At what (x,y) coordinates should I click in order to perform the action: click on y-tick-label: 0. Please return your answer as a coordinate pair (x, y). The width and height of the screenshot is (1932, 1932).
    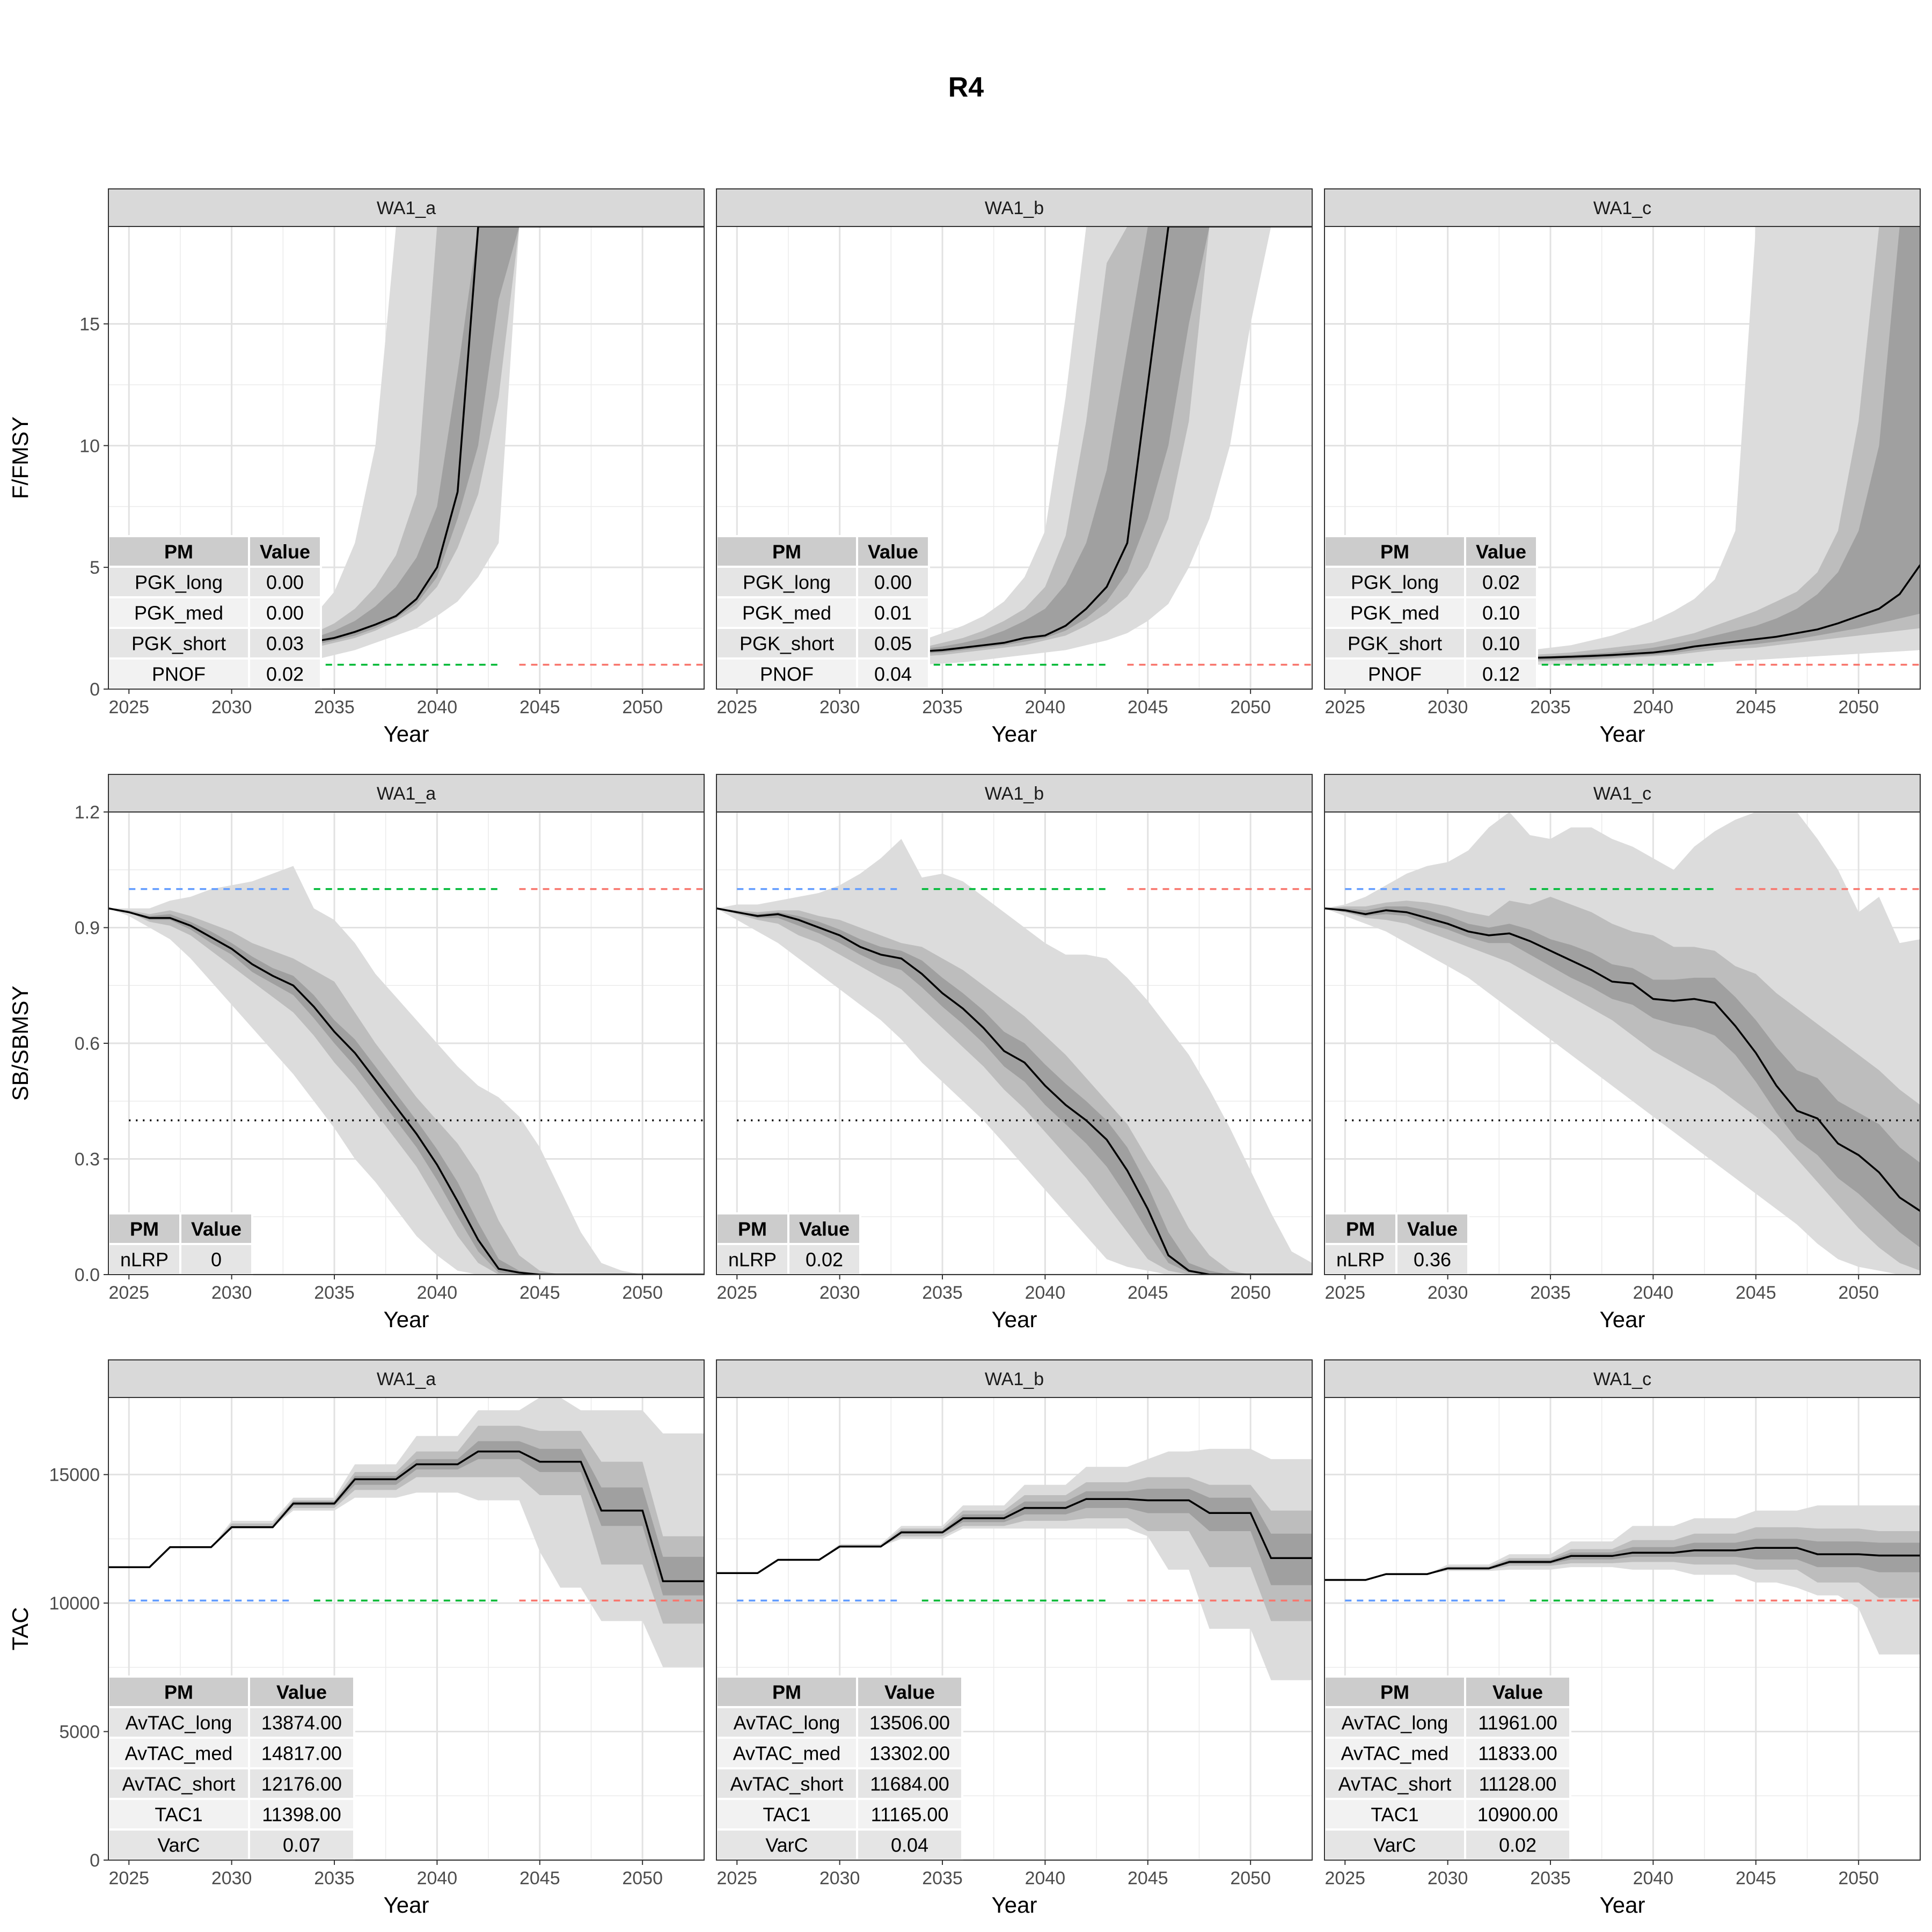
    Looking at the image, I should click on (95, 1860).